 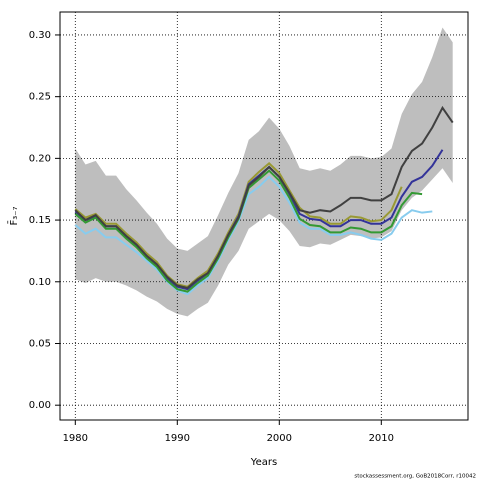 I want to click on footnote: stockassessment.org, GoB2018Corr, r10042, so click(x=415, y=477).